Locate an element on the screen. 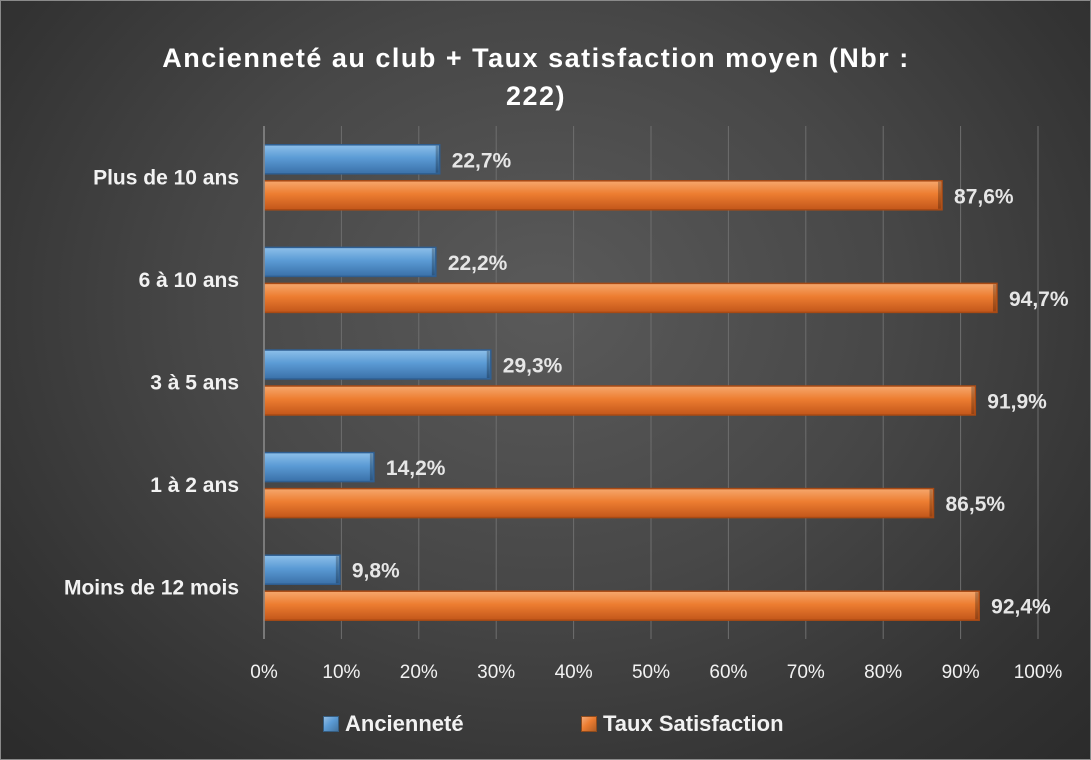 This screenshot has width=1091, height=760. x-tick-label: 20% is located at coordinates (419, 672).